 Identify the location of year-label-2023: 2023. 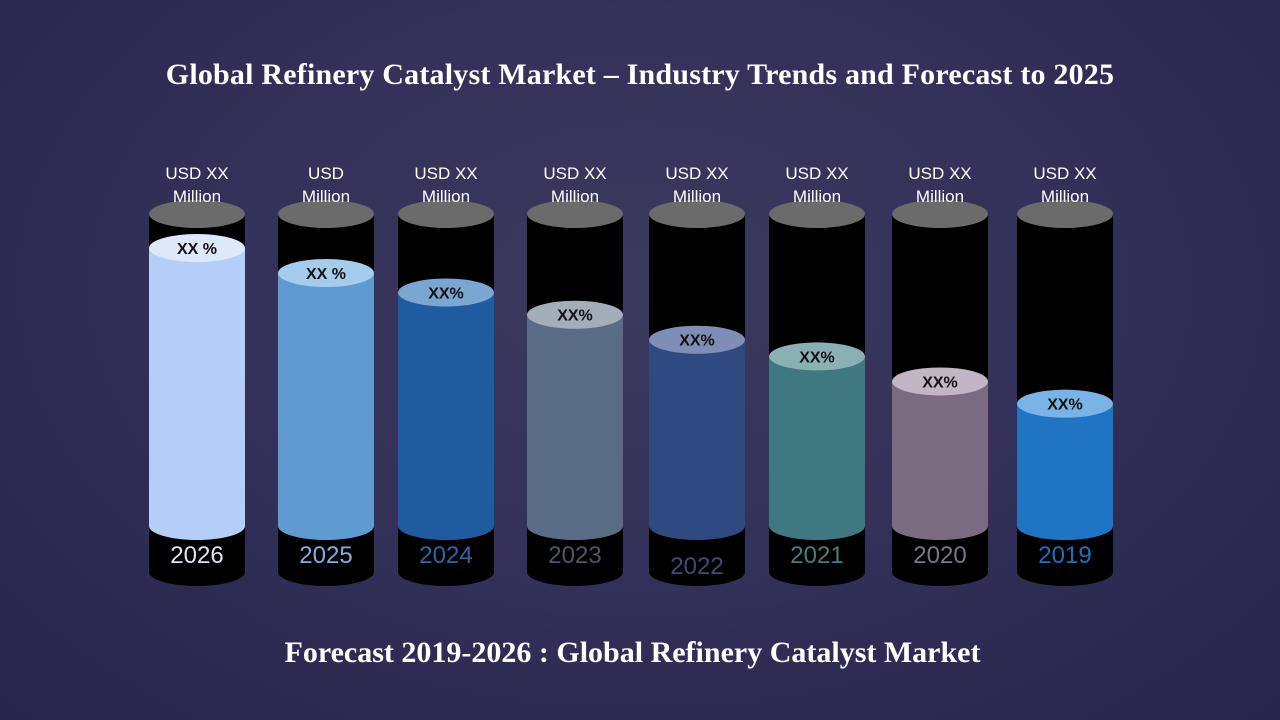
(574, 555).